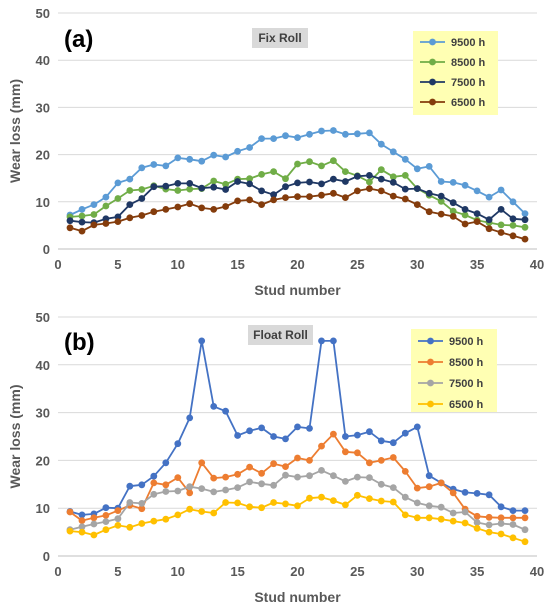  Describe the element at coordinates (477, 571) in the screenshot. I see `chart-b-x-tick-label: 35` at that location.